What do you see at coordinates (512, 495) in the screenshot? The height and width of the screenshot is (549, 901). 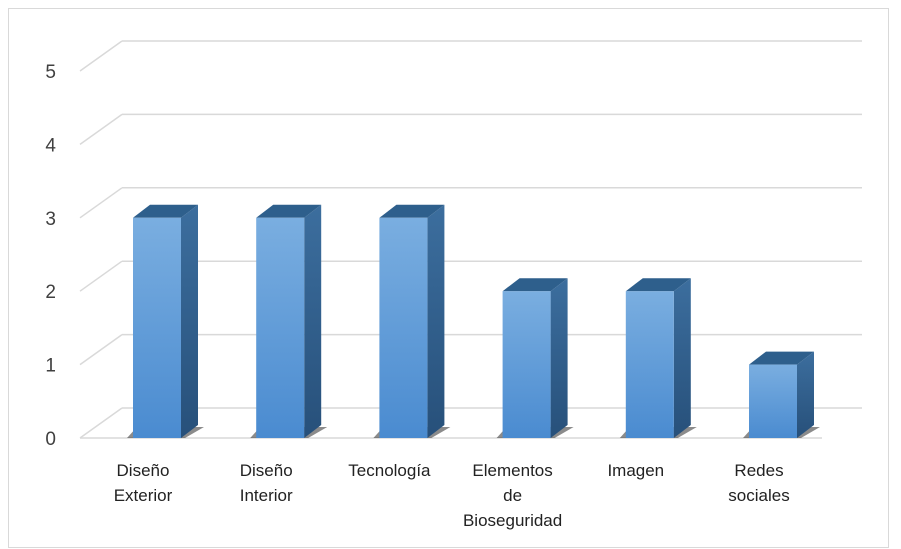 I see `x-category-label: Elementos de Bioseguridad` at bounding box center [512, 495].